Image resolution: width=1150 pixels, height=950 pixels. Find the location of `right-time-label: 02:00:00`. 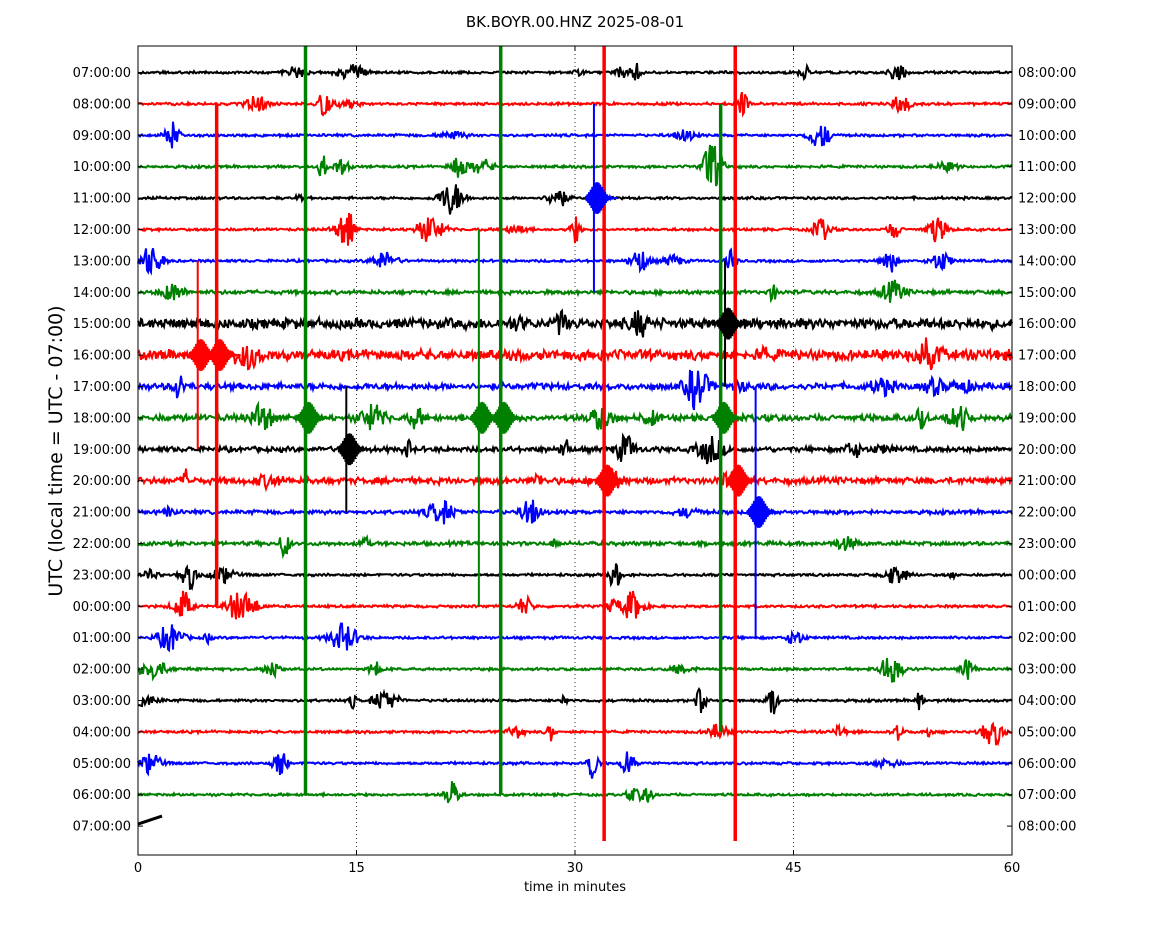

right-time-label: 02:00:00 is located at coordinates (1047, 638).